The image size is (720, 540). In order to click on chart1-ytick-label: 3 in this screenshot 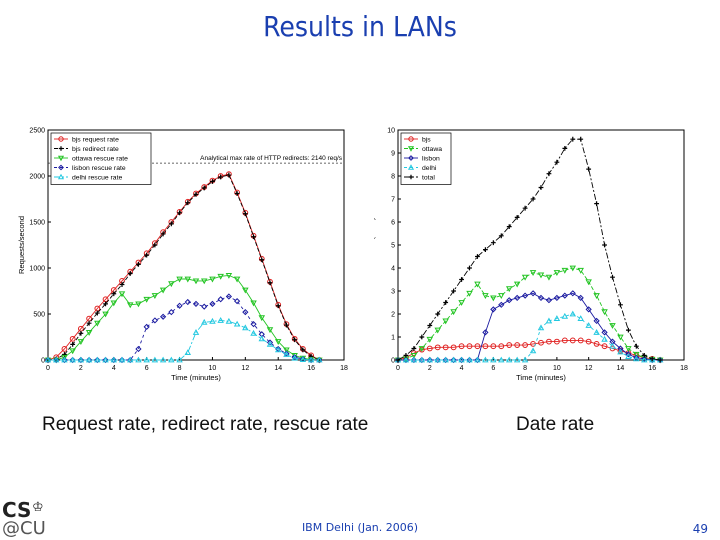, I will do `click(393, 292)`.